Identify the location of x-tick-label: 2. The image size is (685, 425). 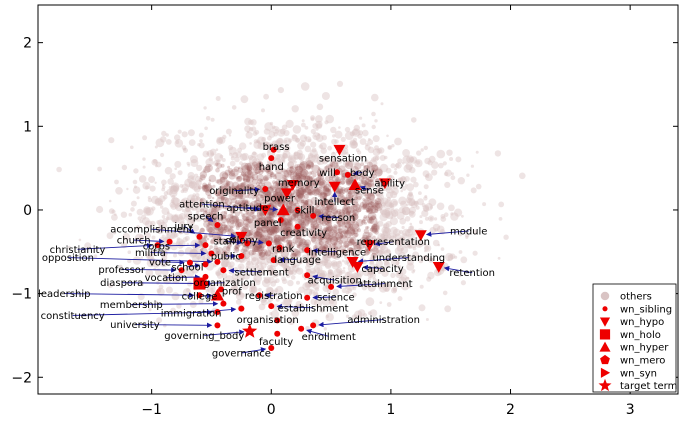
(510, 410).